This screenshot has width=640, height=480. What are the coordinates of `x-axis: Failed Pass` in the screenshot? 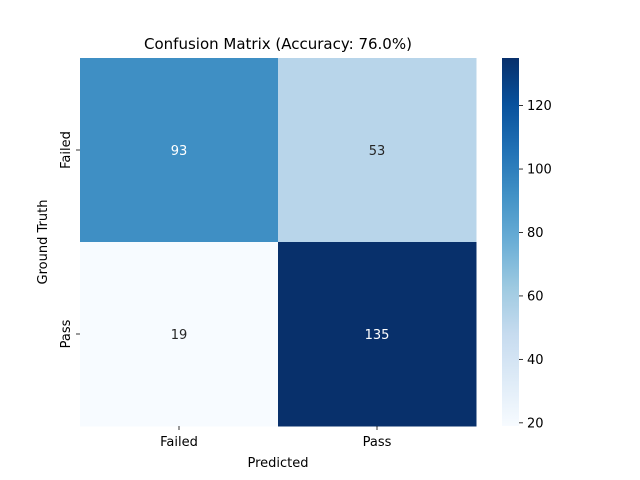 It's located at (276, 438).